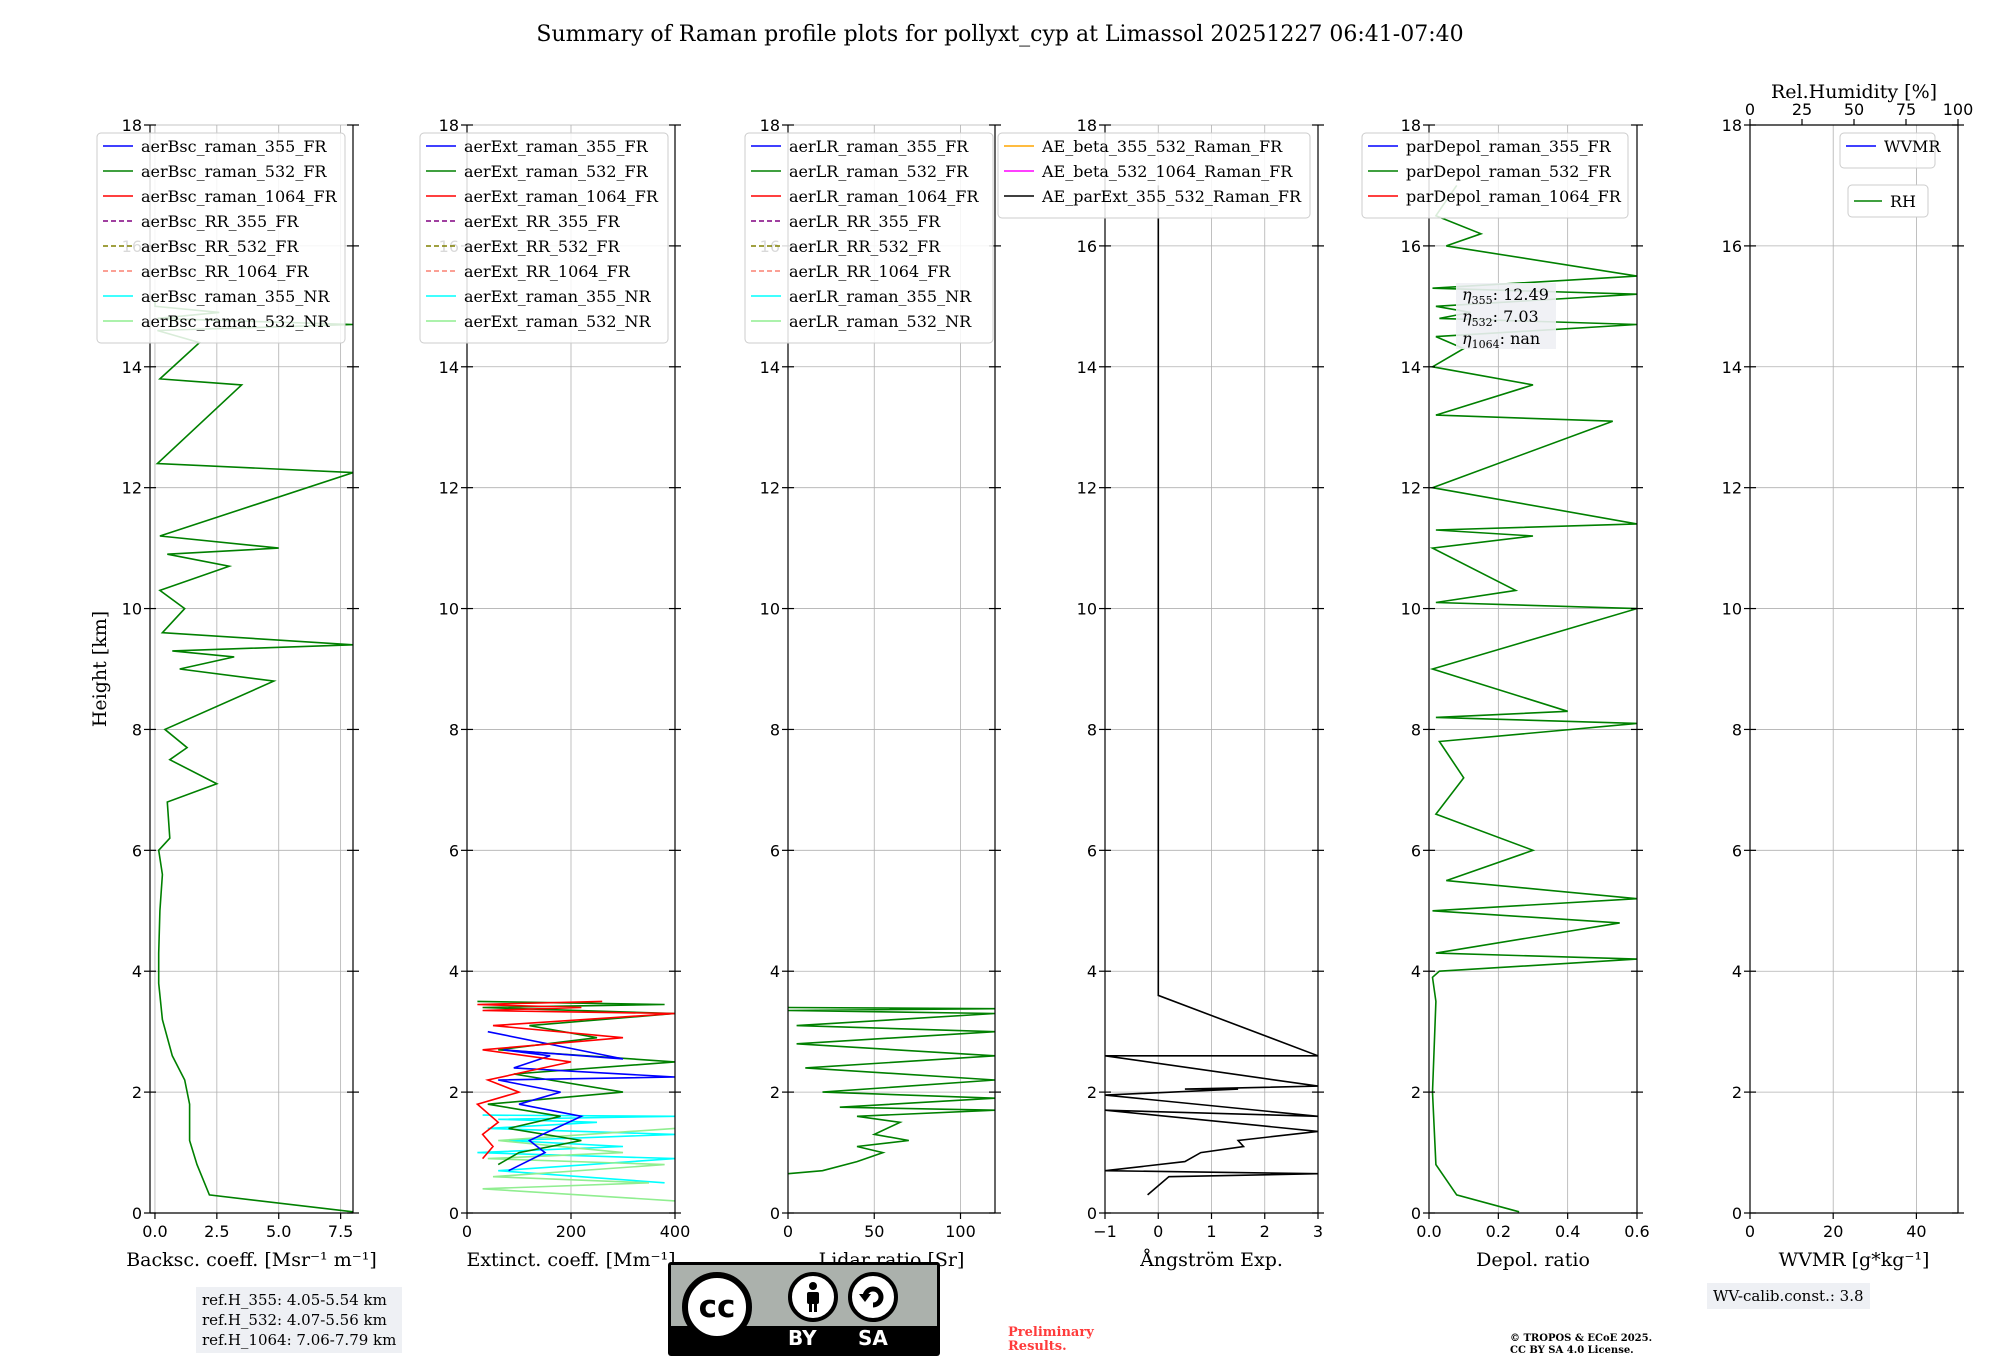 The height and width of the screenshot is (1360, 2000). I want to click on preliminary-note: Preliminary Results., so click(1051, 1340).